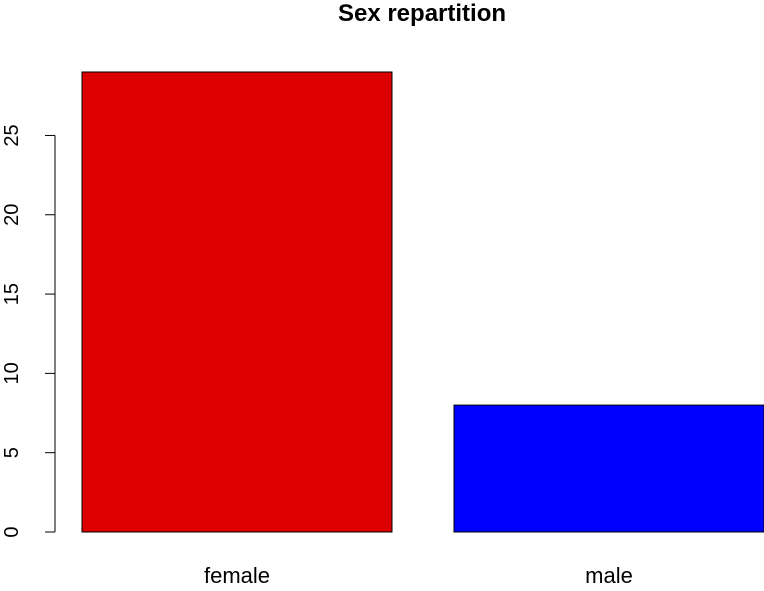 The width and height of the screenshot is (764, 591). Describe the element at coordinates (12, 215) in the screenshot. I see `y-tick-label: 20` at that location.